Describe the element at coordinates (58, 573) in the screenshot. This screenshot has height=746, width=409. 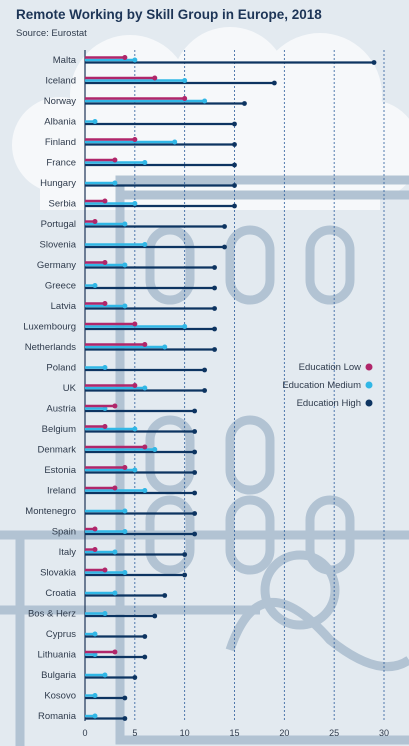
I see `category-label: Slovakia` at that location.